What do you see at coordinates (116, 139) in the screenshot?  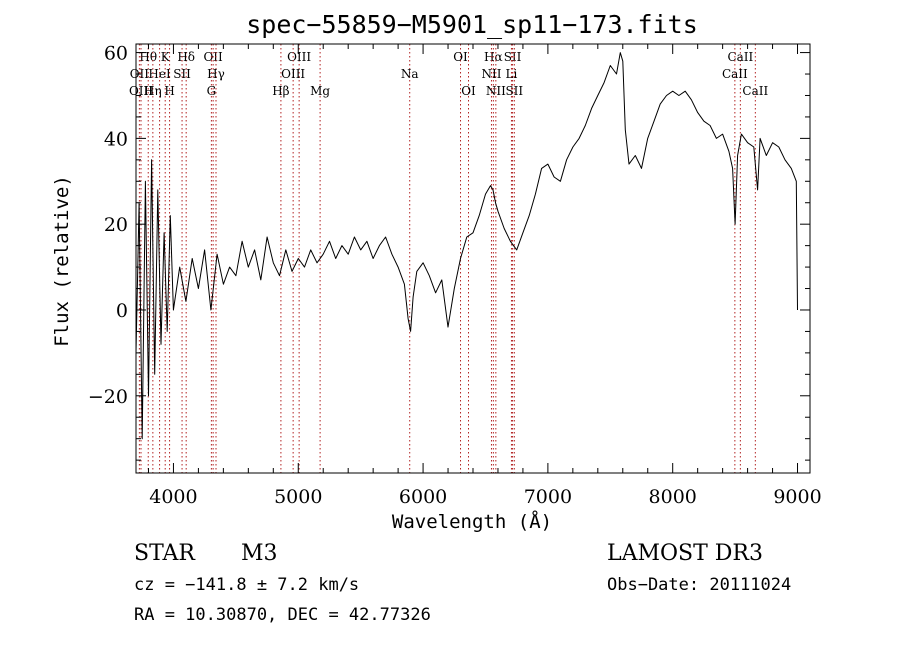 I see `y-tick-label: 40` at bounding box center [116, 139].